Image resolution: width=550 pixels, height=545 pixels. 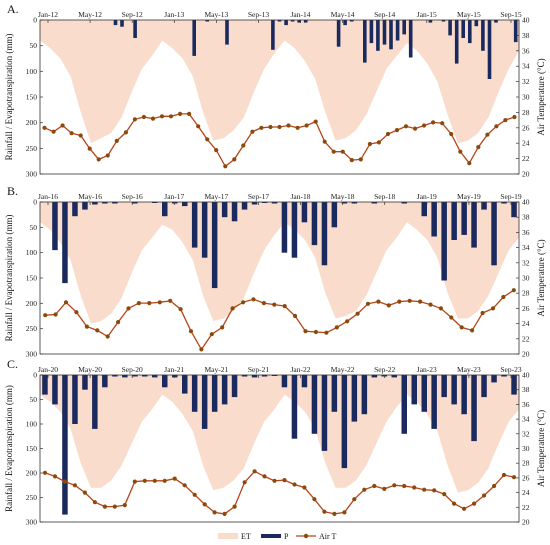 I want to click on right-tick-label: 30, so click(x=526, y=448).